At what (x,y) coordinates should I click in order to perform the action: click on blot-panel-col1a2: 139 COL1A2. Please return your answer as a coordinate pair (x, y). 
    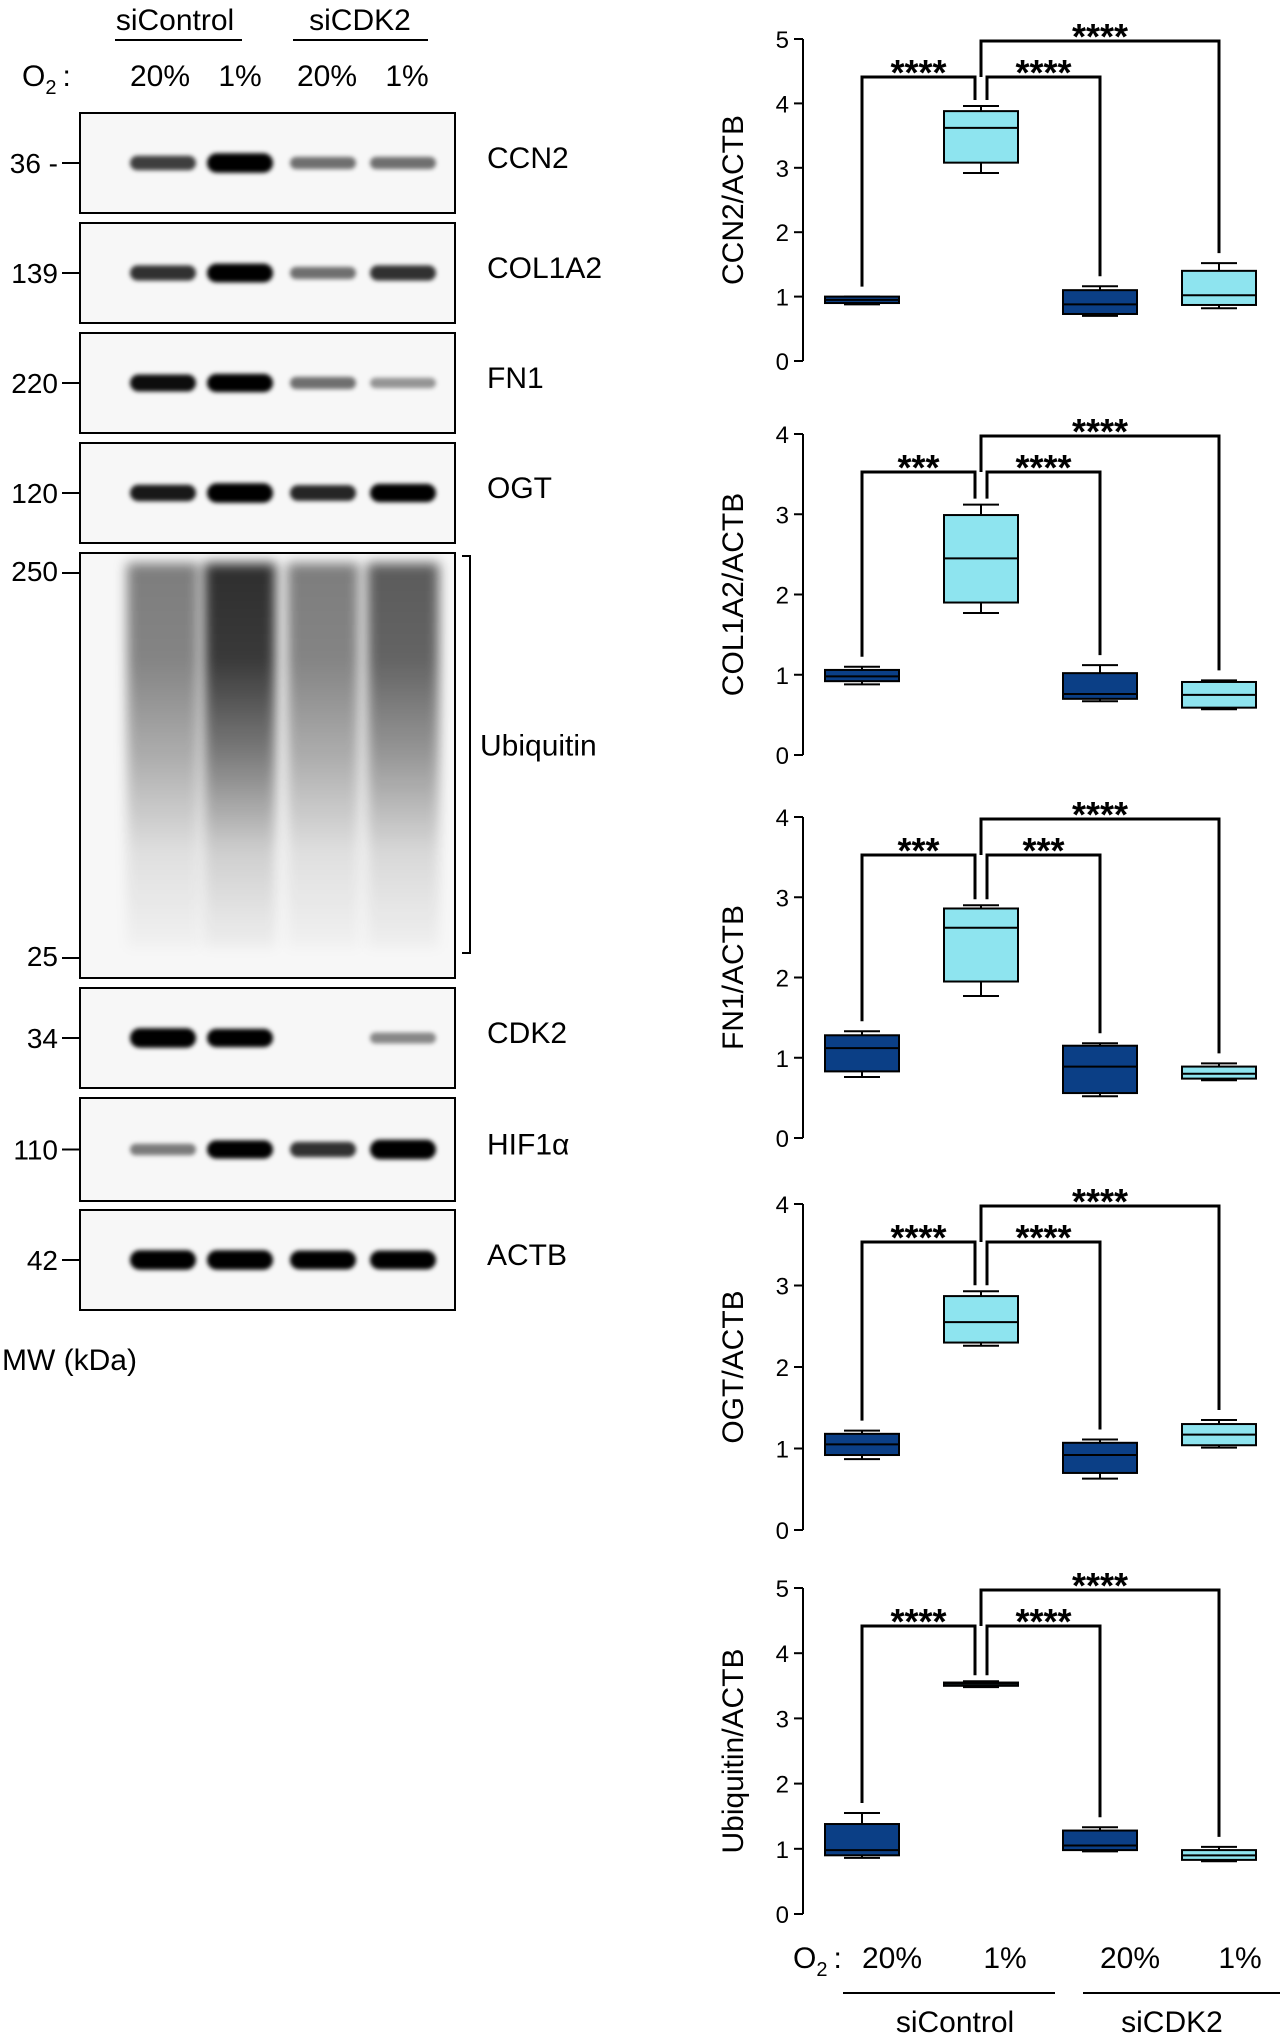
    Looking at the image, I should click on (306, 273).